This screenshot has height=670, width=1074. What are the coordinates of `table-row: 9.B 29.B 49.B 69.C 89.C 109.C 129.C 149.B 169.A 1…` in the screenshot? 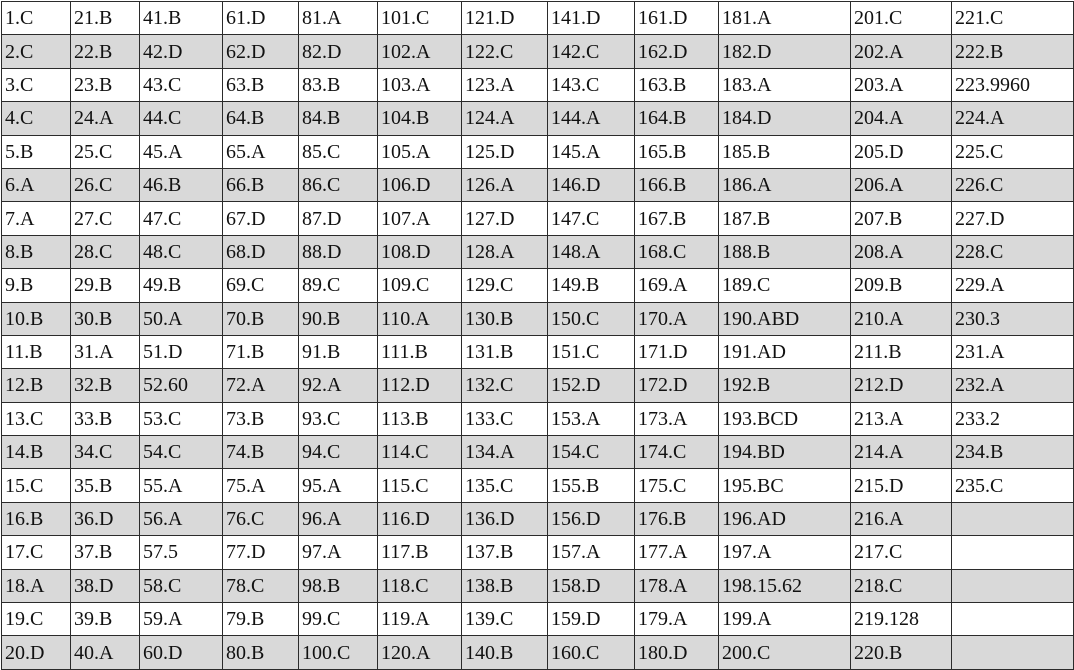 It's located at (537, 285).